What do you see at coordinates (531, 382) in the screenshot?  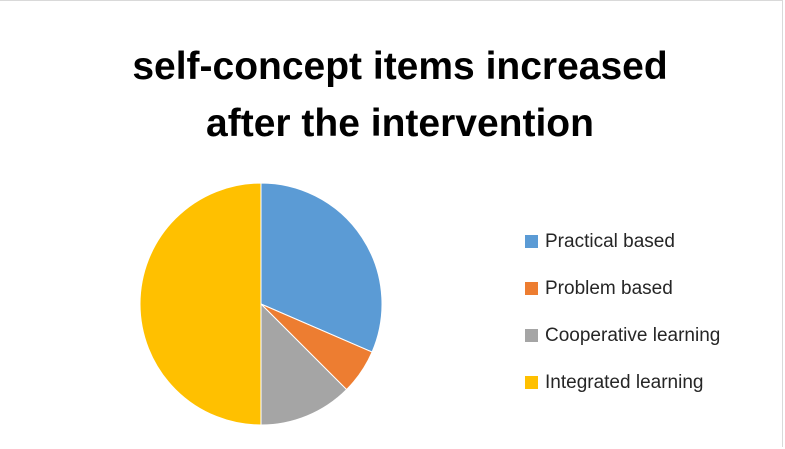 I see `legend-swatch-integrated-learning` at bounding box center [531, 382].